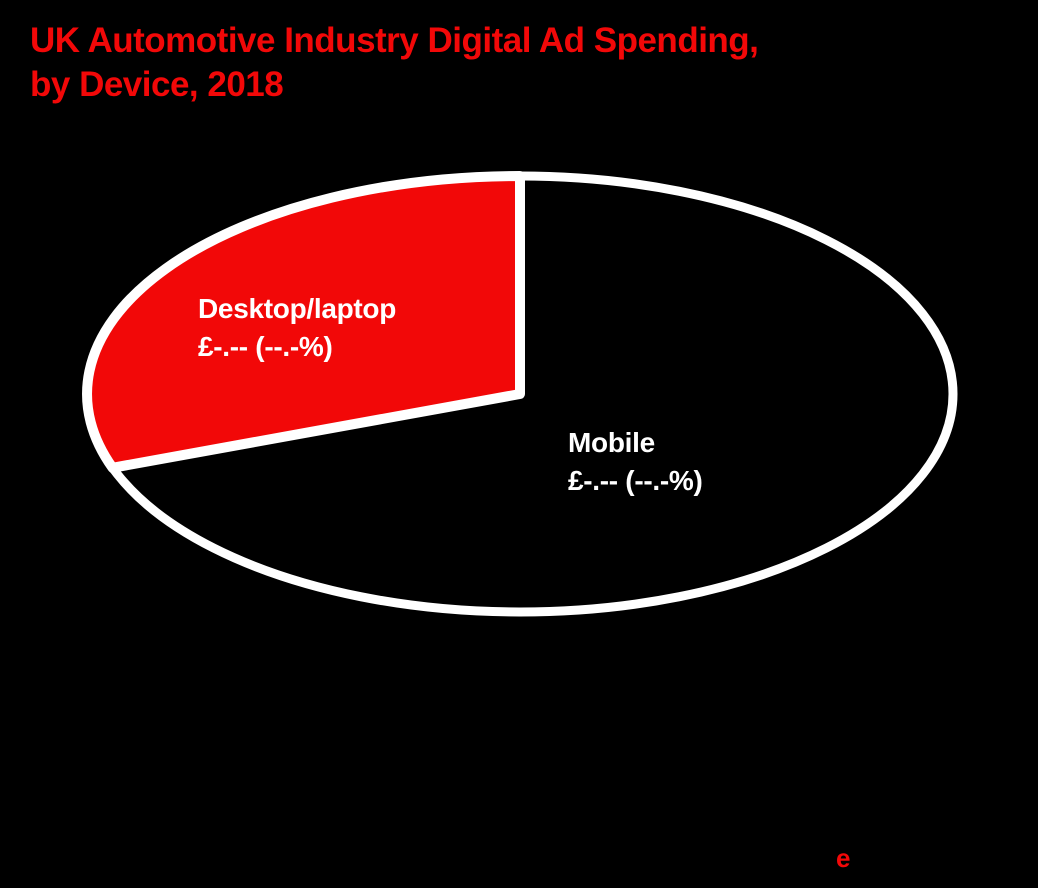 The height and width of the screenshot is (888, 1038). Describe the element at coordinates (611, 442) in the screenshot. I see `mobile-slice-name: Mobile` at that location.